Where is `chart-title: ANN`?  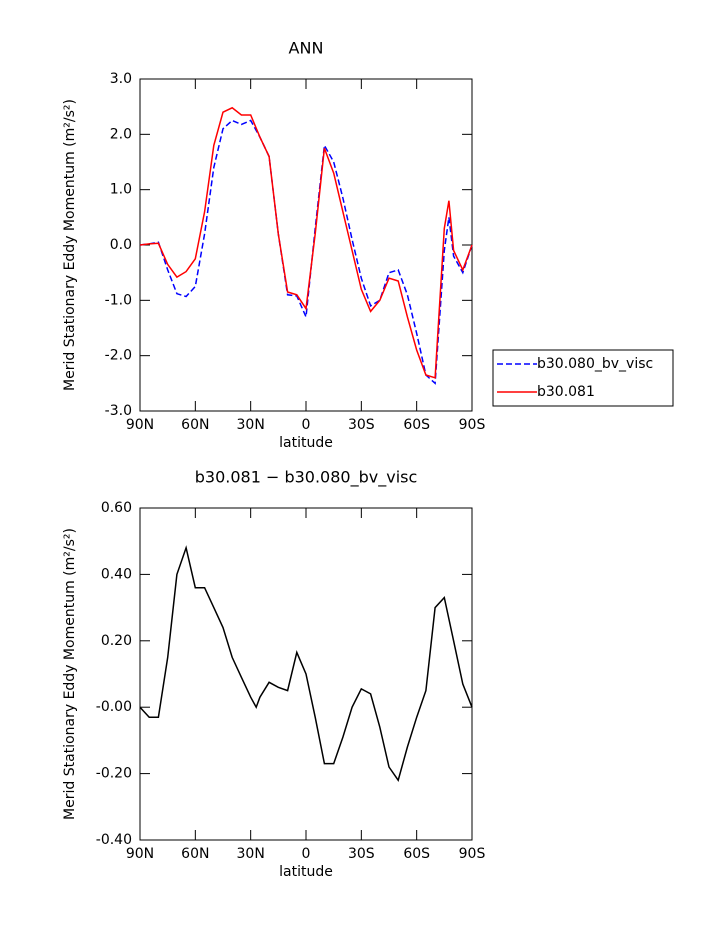 chart-title: ANN is located at coordinates (306, 48).